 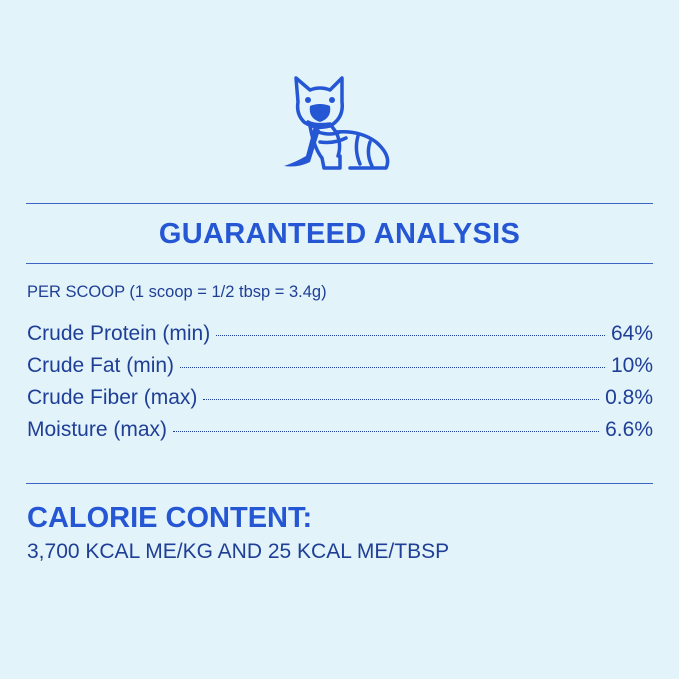 What do you see at coordinates (101, 365) in the screenshot?
I see `analysis-label: Crude Fat (min)` at bounding box center [101, 365].